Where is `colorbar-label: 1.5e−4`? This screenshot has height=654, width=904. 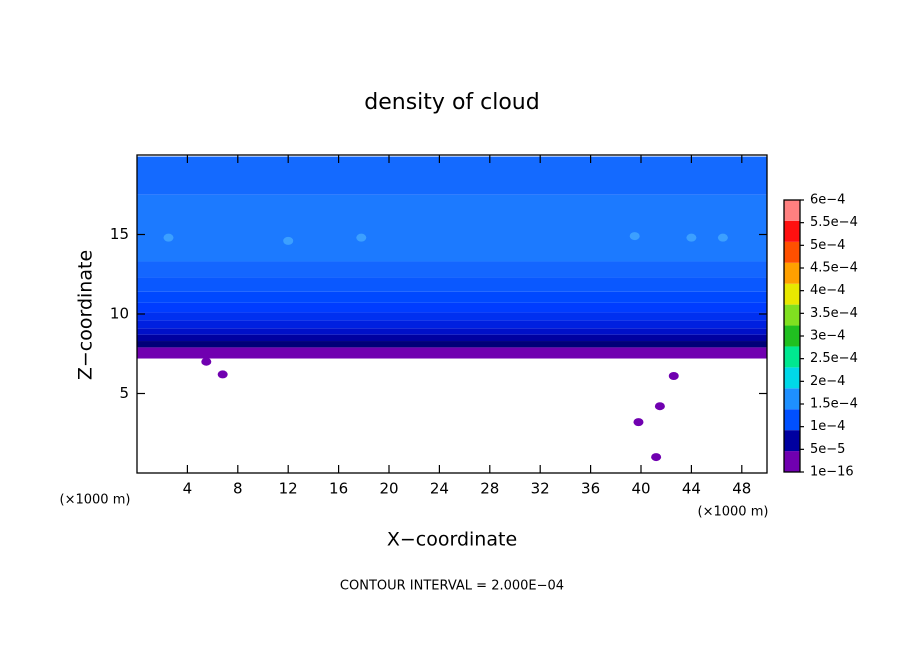
colorbar-label: 1.5e−4 is located at coordinates (834, 404).